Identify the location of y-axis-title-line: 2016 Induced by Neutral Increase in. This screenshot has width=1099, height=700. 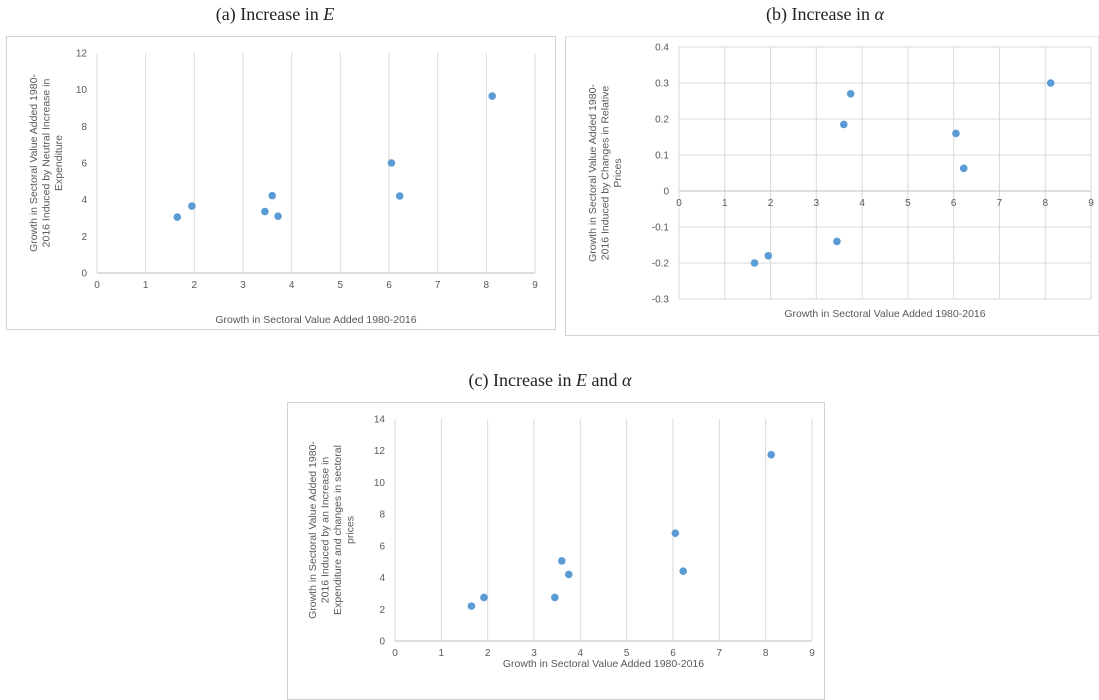
(47, 162).